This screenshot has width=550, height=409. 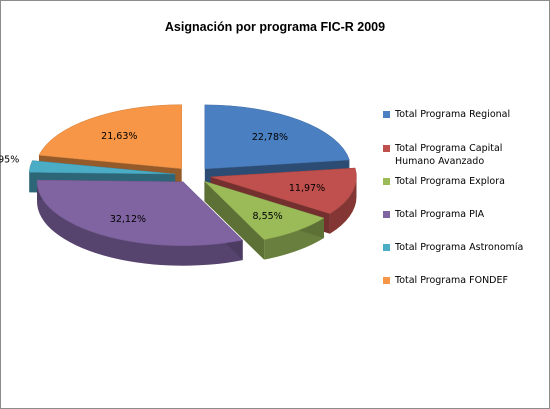 I want to click on legend-label: Total Programa FONDEF, so click(x=451, y=280).